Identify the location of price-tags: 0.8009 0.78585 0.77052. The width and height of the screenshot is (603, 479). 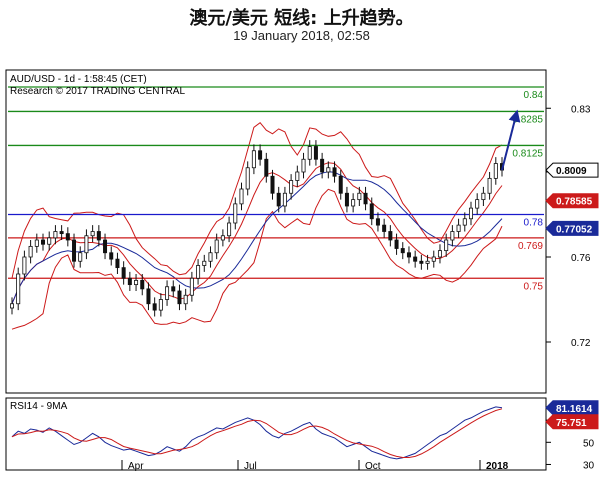
(572, 199).